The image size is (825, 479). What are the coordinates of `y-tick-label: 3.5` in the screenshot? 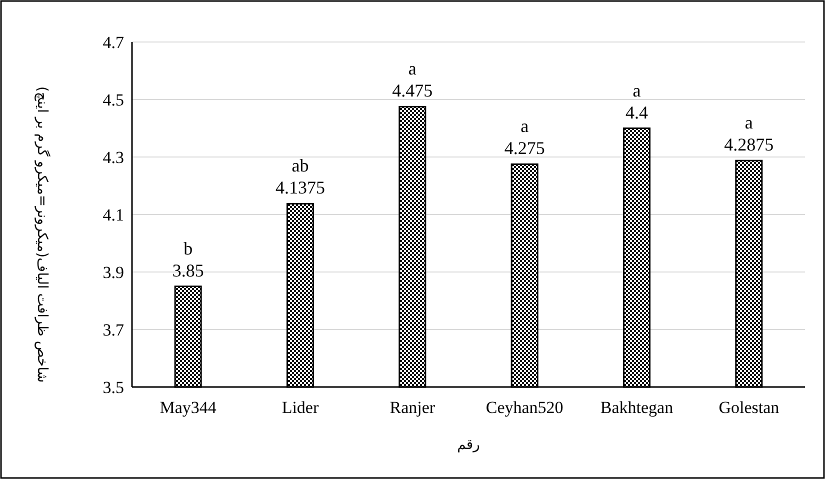 It's located at (113, 387).